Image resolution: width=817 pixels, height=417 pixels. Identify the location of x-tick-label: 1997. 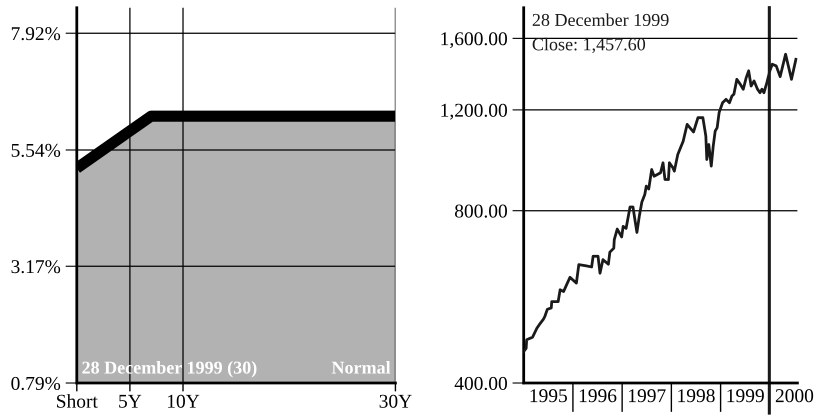
(647, 395).